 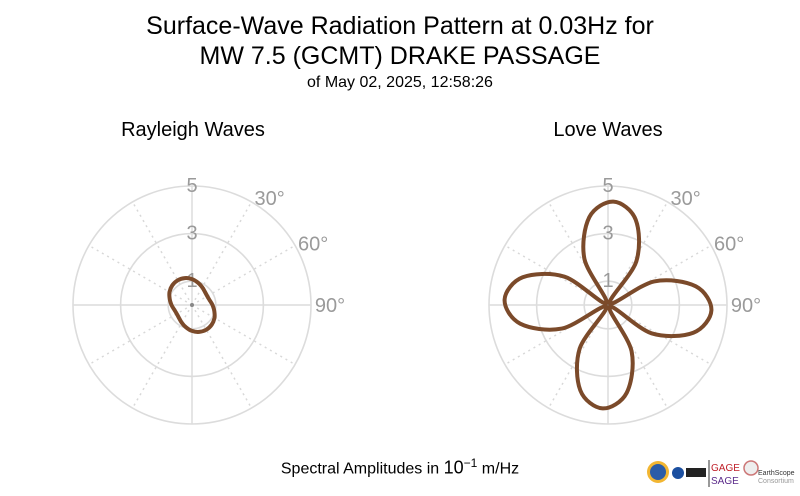 I want to click on chart-title-line2: MW 7.5 (GCMT) DRAKE PASSAGE, so click(x=400, y=56).